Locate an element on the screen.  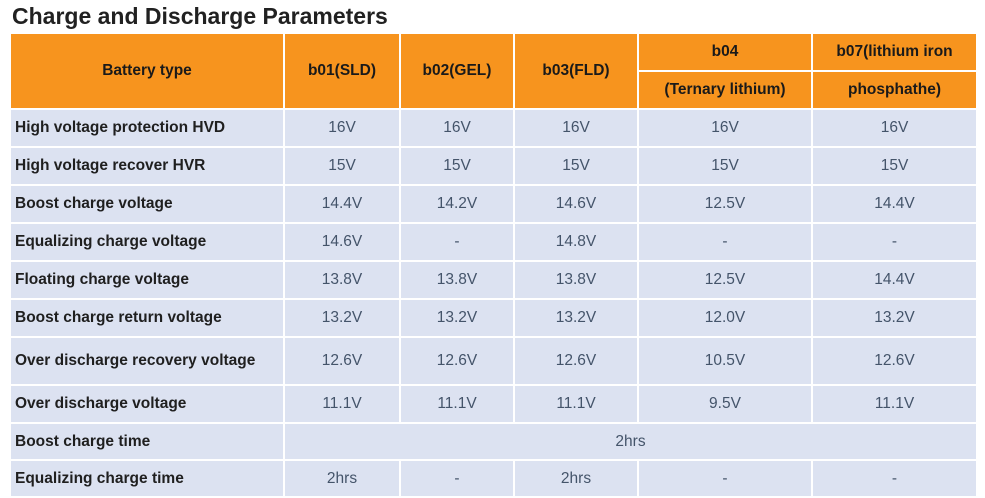
header-b02: b02(GEL) is located at coordinates (457, 71).